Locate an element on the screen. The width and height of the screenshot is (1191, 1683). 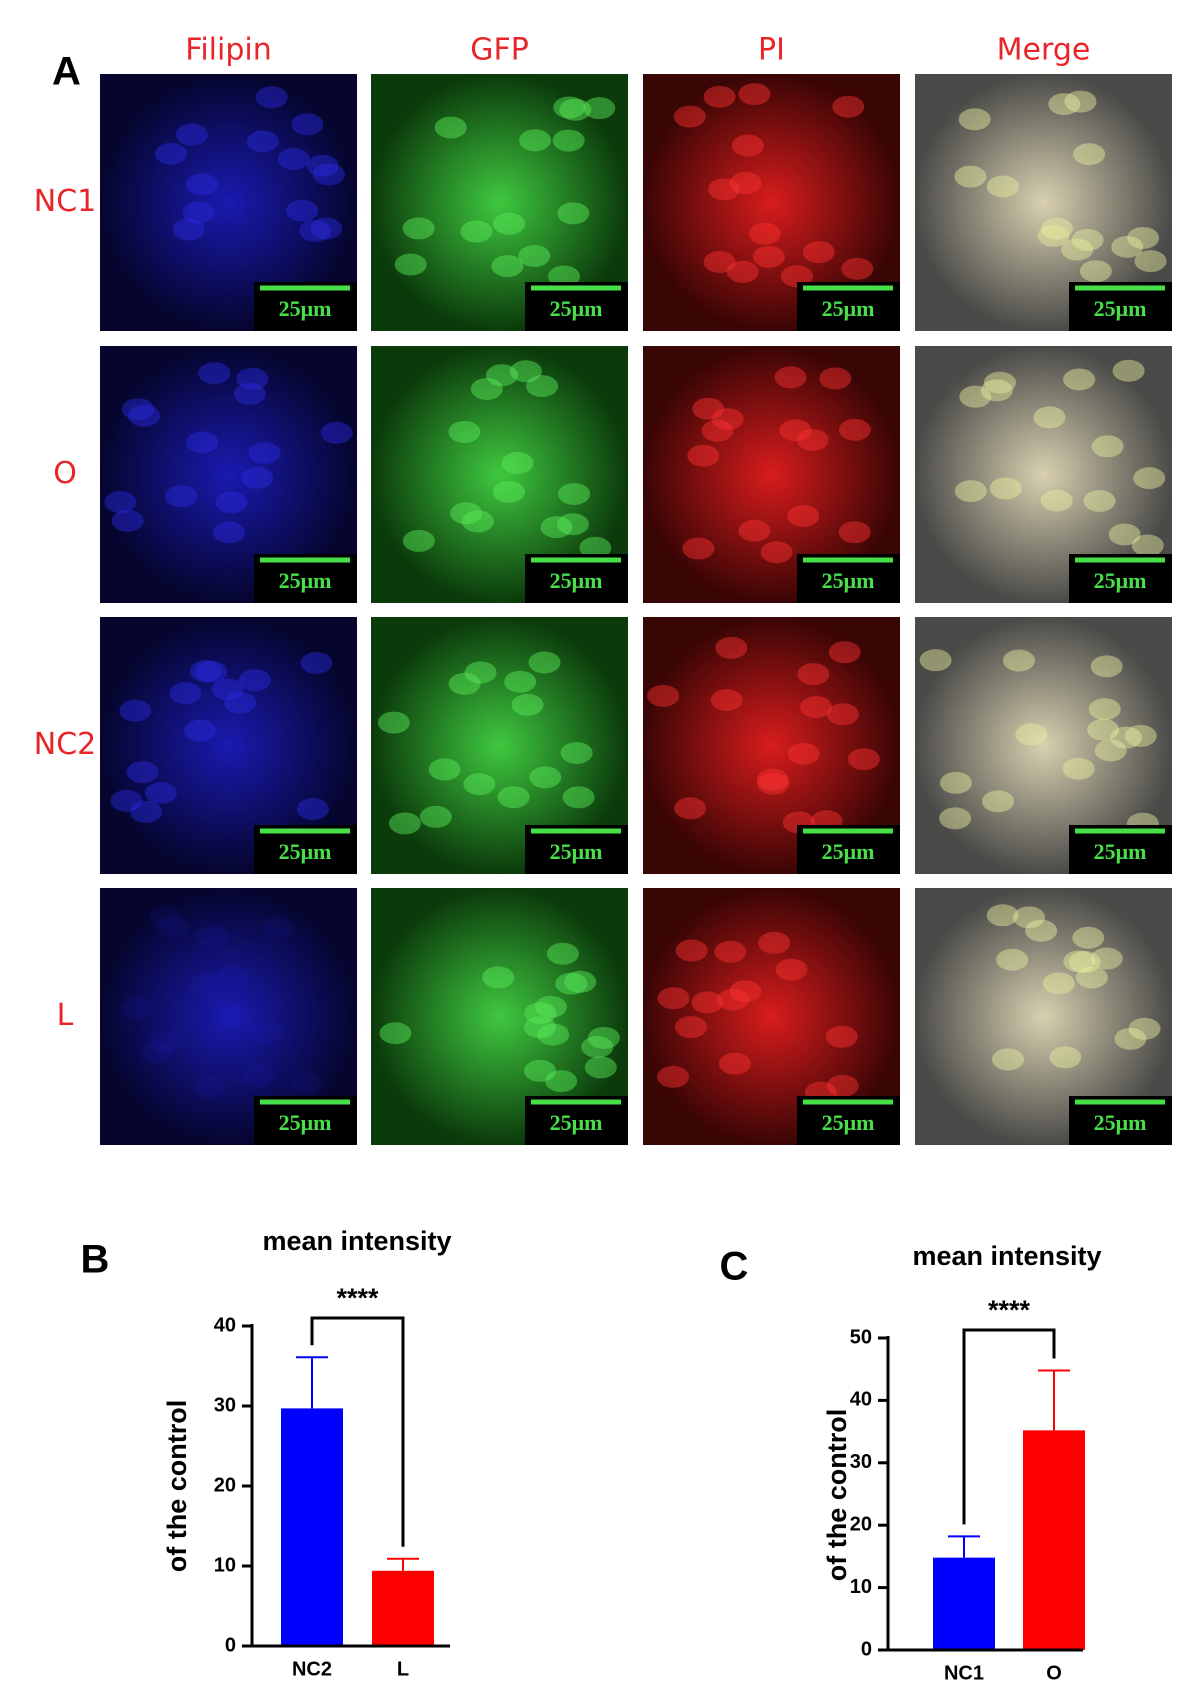
y-tick-label: 10 is located at coordinates (861, 1587).